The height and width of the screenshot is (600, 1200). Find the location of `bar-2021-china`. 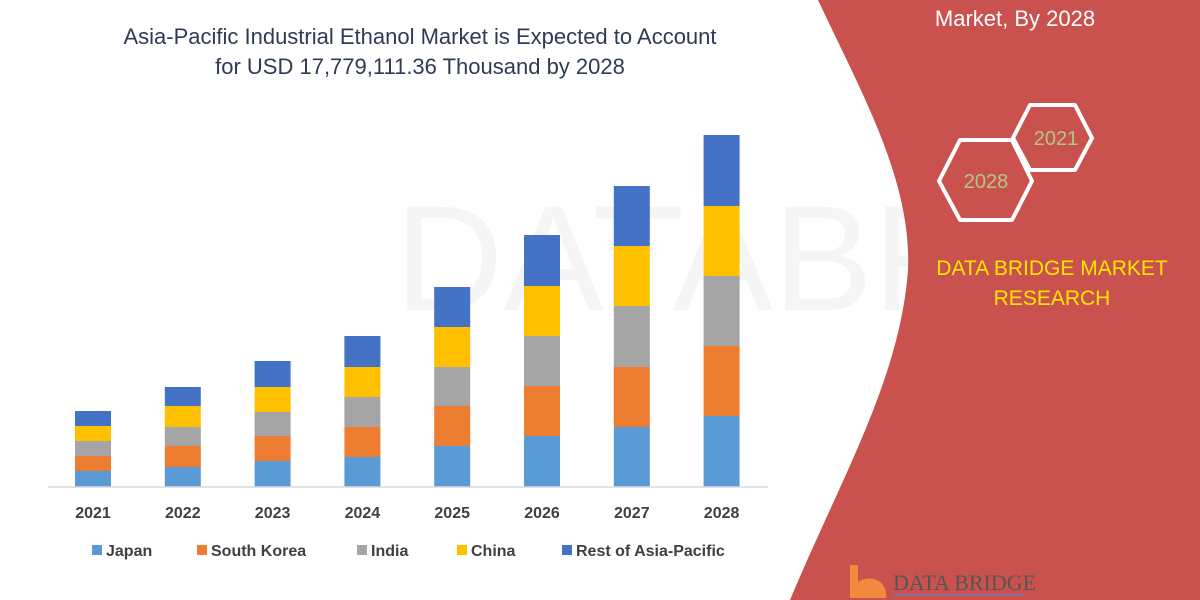

bar-2021-china is located at coordinates (93, 433).